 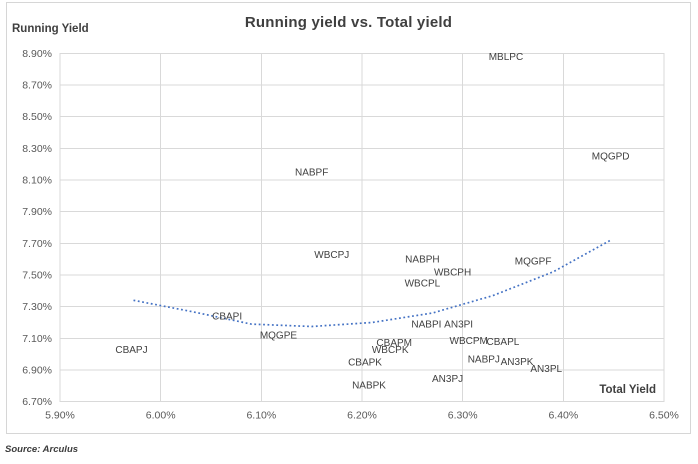 I want to click on y-tick-label: 7.90%, so click(x=37, y=212).